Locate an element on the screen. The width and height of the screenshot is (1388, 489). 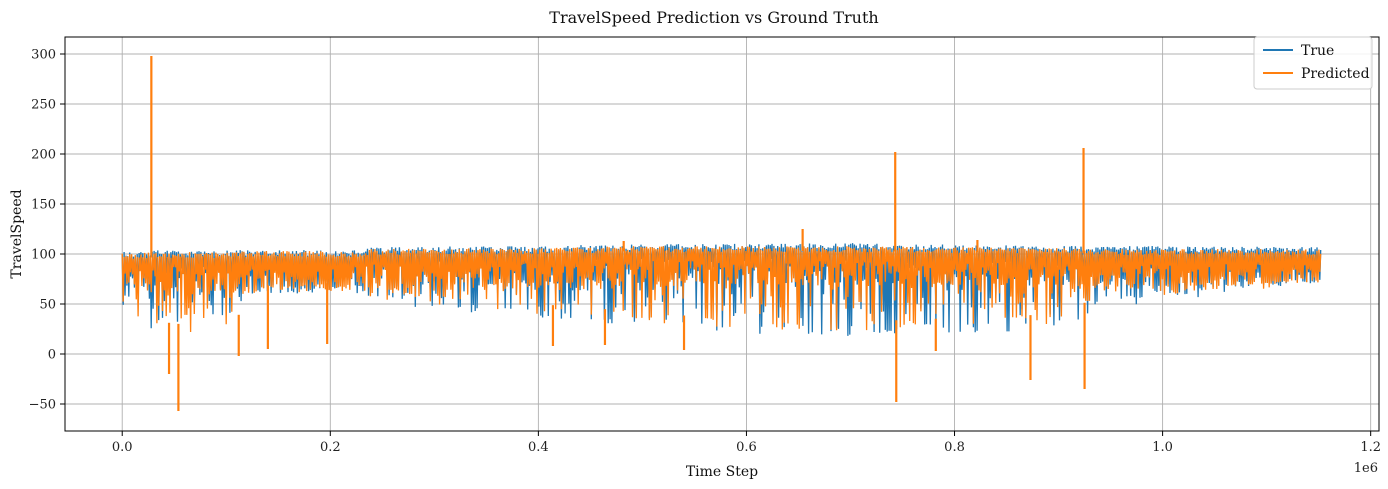
y-tick-label: −50 is located at coordinates (42, 405).